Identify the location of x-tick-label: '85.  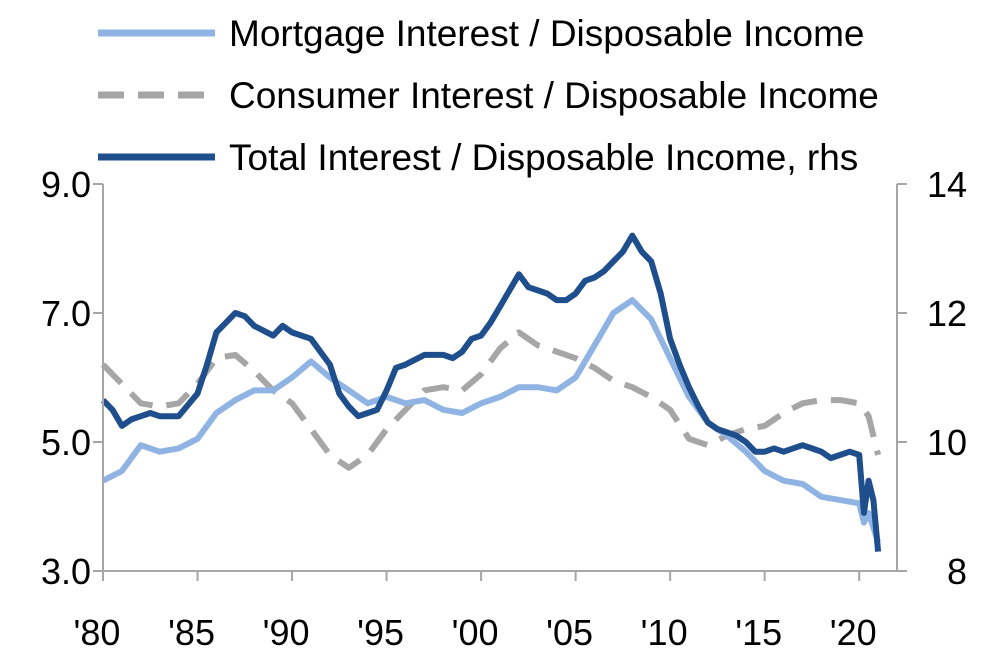
(191, 632).